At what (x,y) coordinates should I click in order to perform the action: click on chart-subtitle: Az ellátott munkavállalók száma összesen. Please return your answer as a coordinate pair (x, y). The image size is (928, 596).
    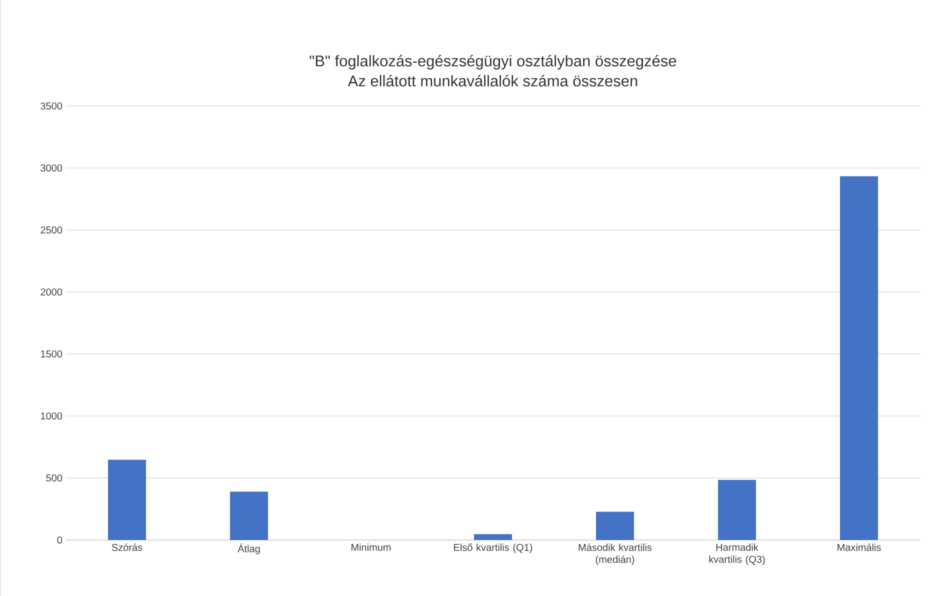
    Looking at the image, I should click on (493, 80).